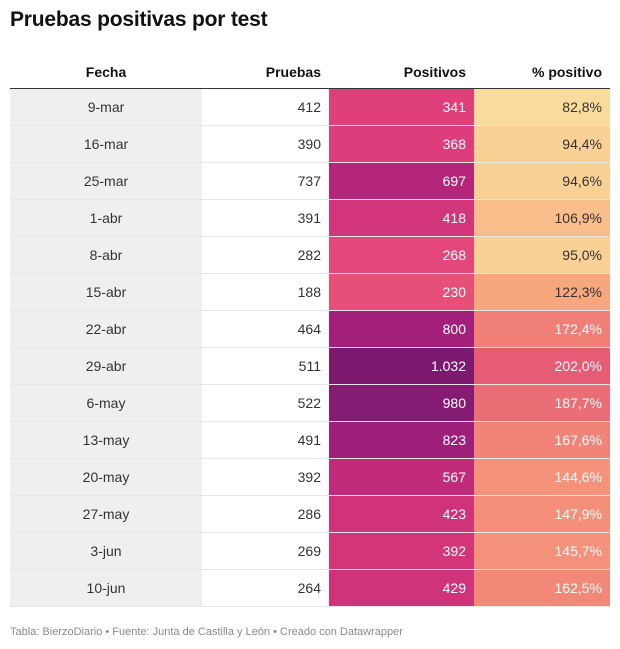 The image size is (620, 649). What do you see at coordinates (401, 551) in the screenshot?
I see `cell-positivos: 392` at bounding box center [401, 551].